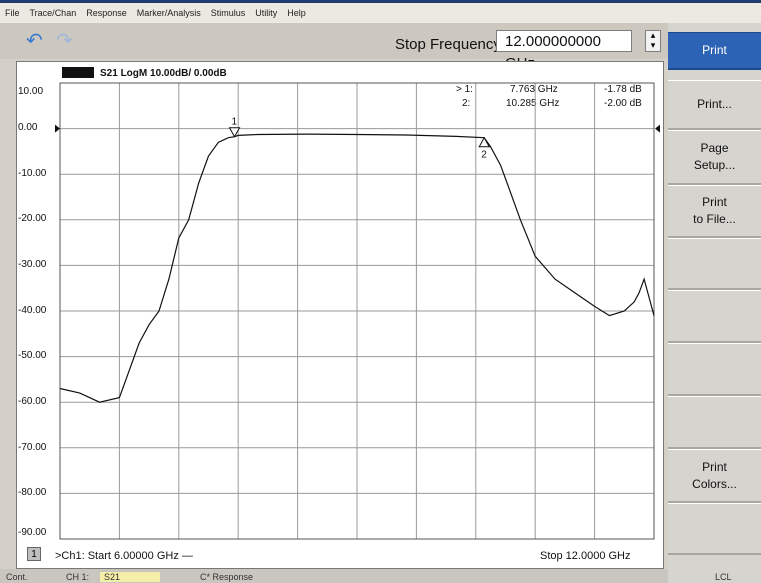 The height and width of the screenshot is (583, 761). I want to click on status-bar: Cont. CH 1: S21 C* Response LCL, so click(366, 576).